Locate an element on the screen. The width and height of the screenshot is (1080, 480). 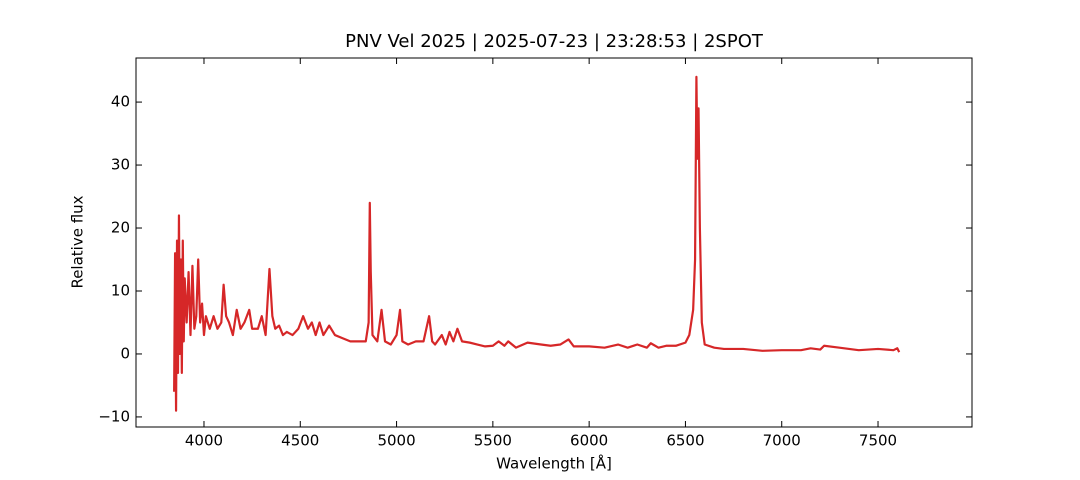
x-tick-label: 5000 is located at coordinates (396, 441).